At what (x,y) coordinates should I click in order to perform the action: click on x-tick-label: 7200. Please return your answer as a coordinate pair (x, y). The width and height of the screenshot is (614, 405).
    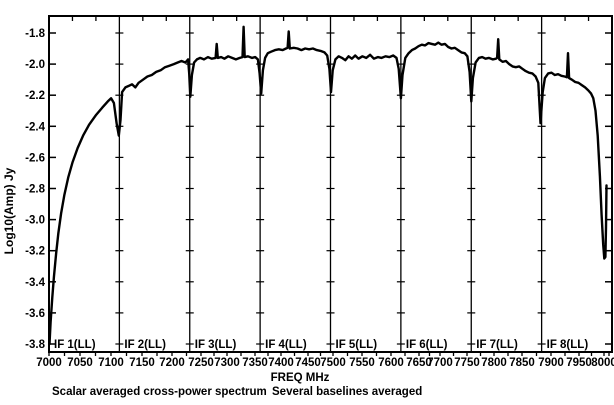
    Looking at the image, I should click on (172, 363).